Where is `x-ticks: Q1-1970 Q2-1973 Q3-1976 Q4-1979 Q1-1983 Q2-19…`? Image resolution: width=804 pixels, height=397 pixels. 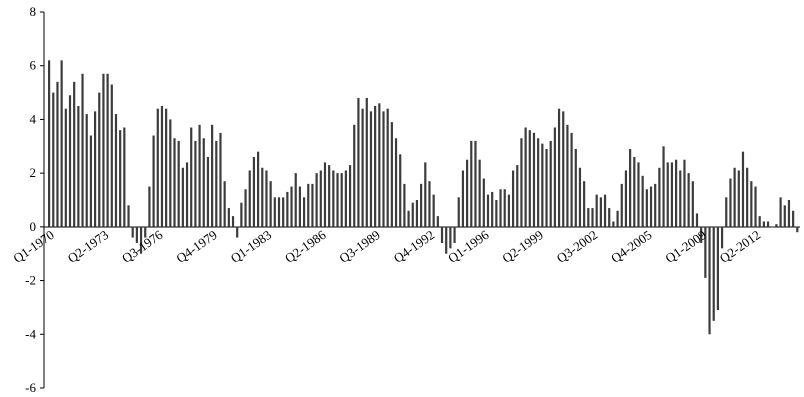 x-ticks: Q1-1970 Q2-1973 Q3-1976 Q4-1979 Q1-1983 Q2-19… is located at coordinates (386, 246).